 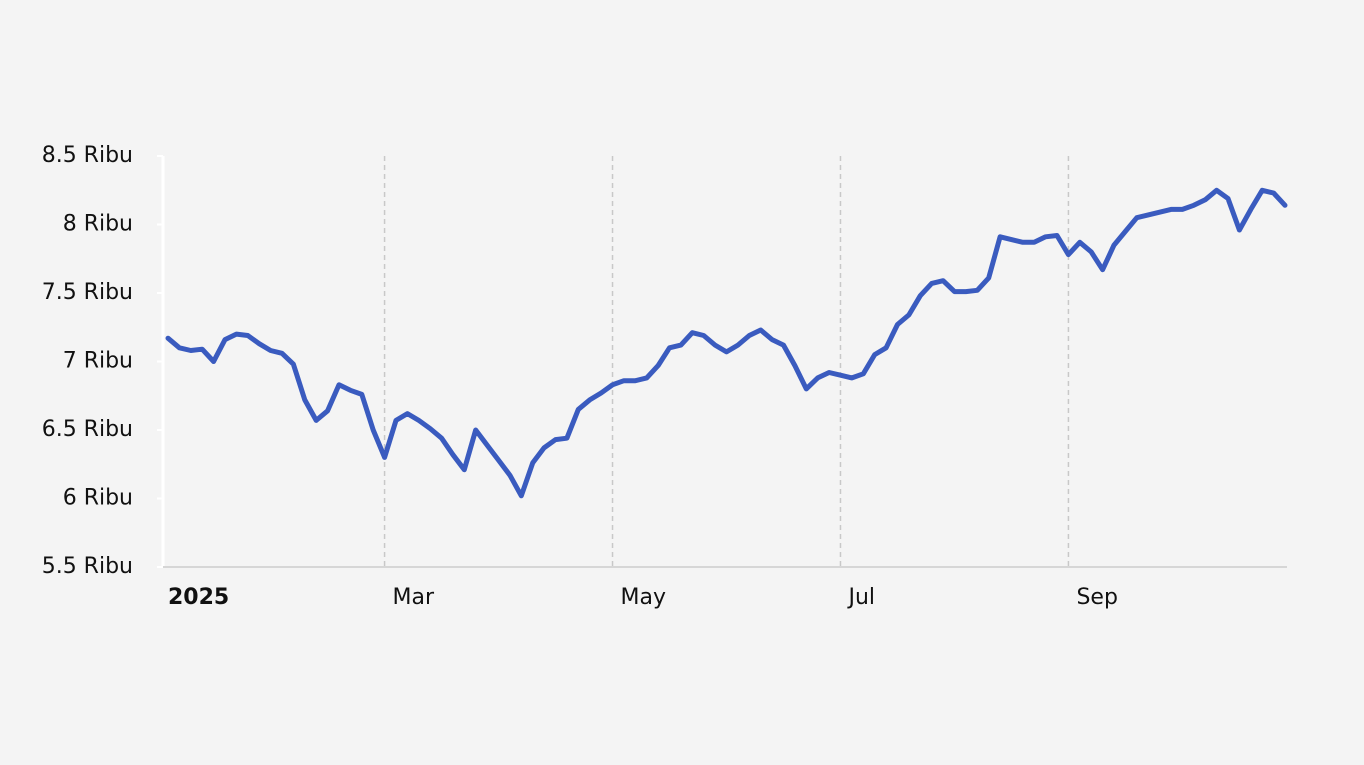 I want to click on x-tick-label: Mar, so click(x=414, y=597).